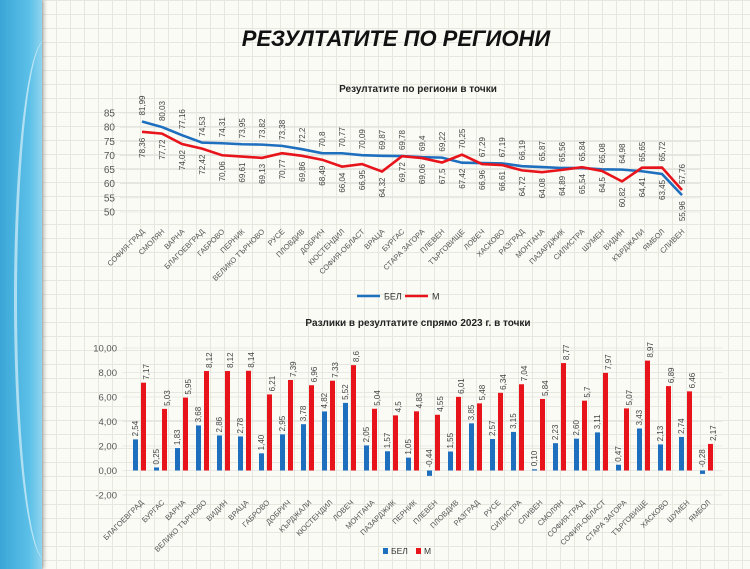  I want to click on legend-m-swatch, so click(418, 551).